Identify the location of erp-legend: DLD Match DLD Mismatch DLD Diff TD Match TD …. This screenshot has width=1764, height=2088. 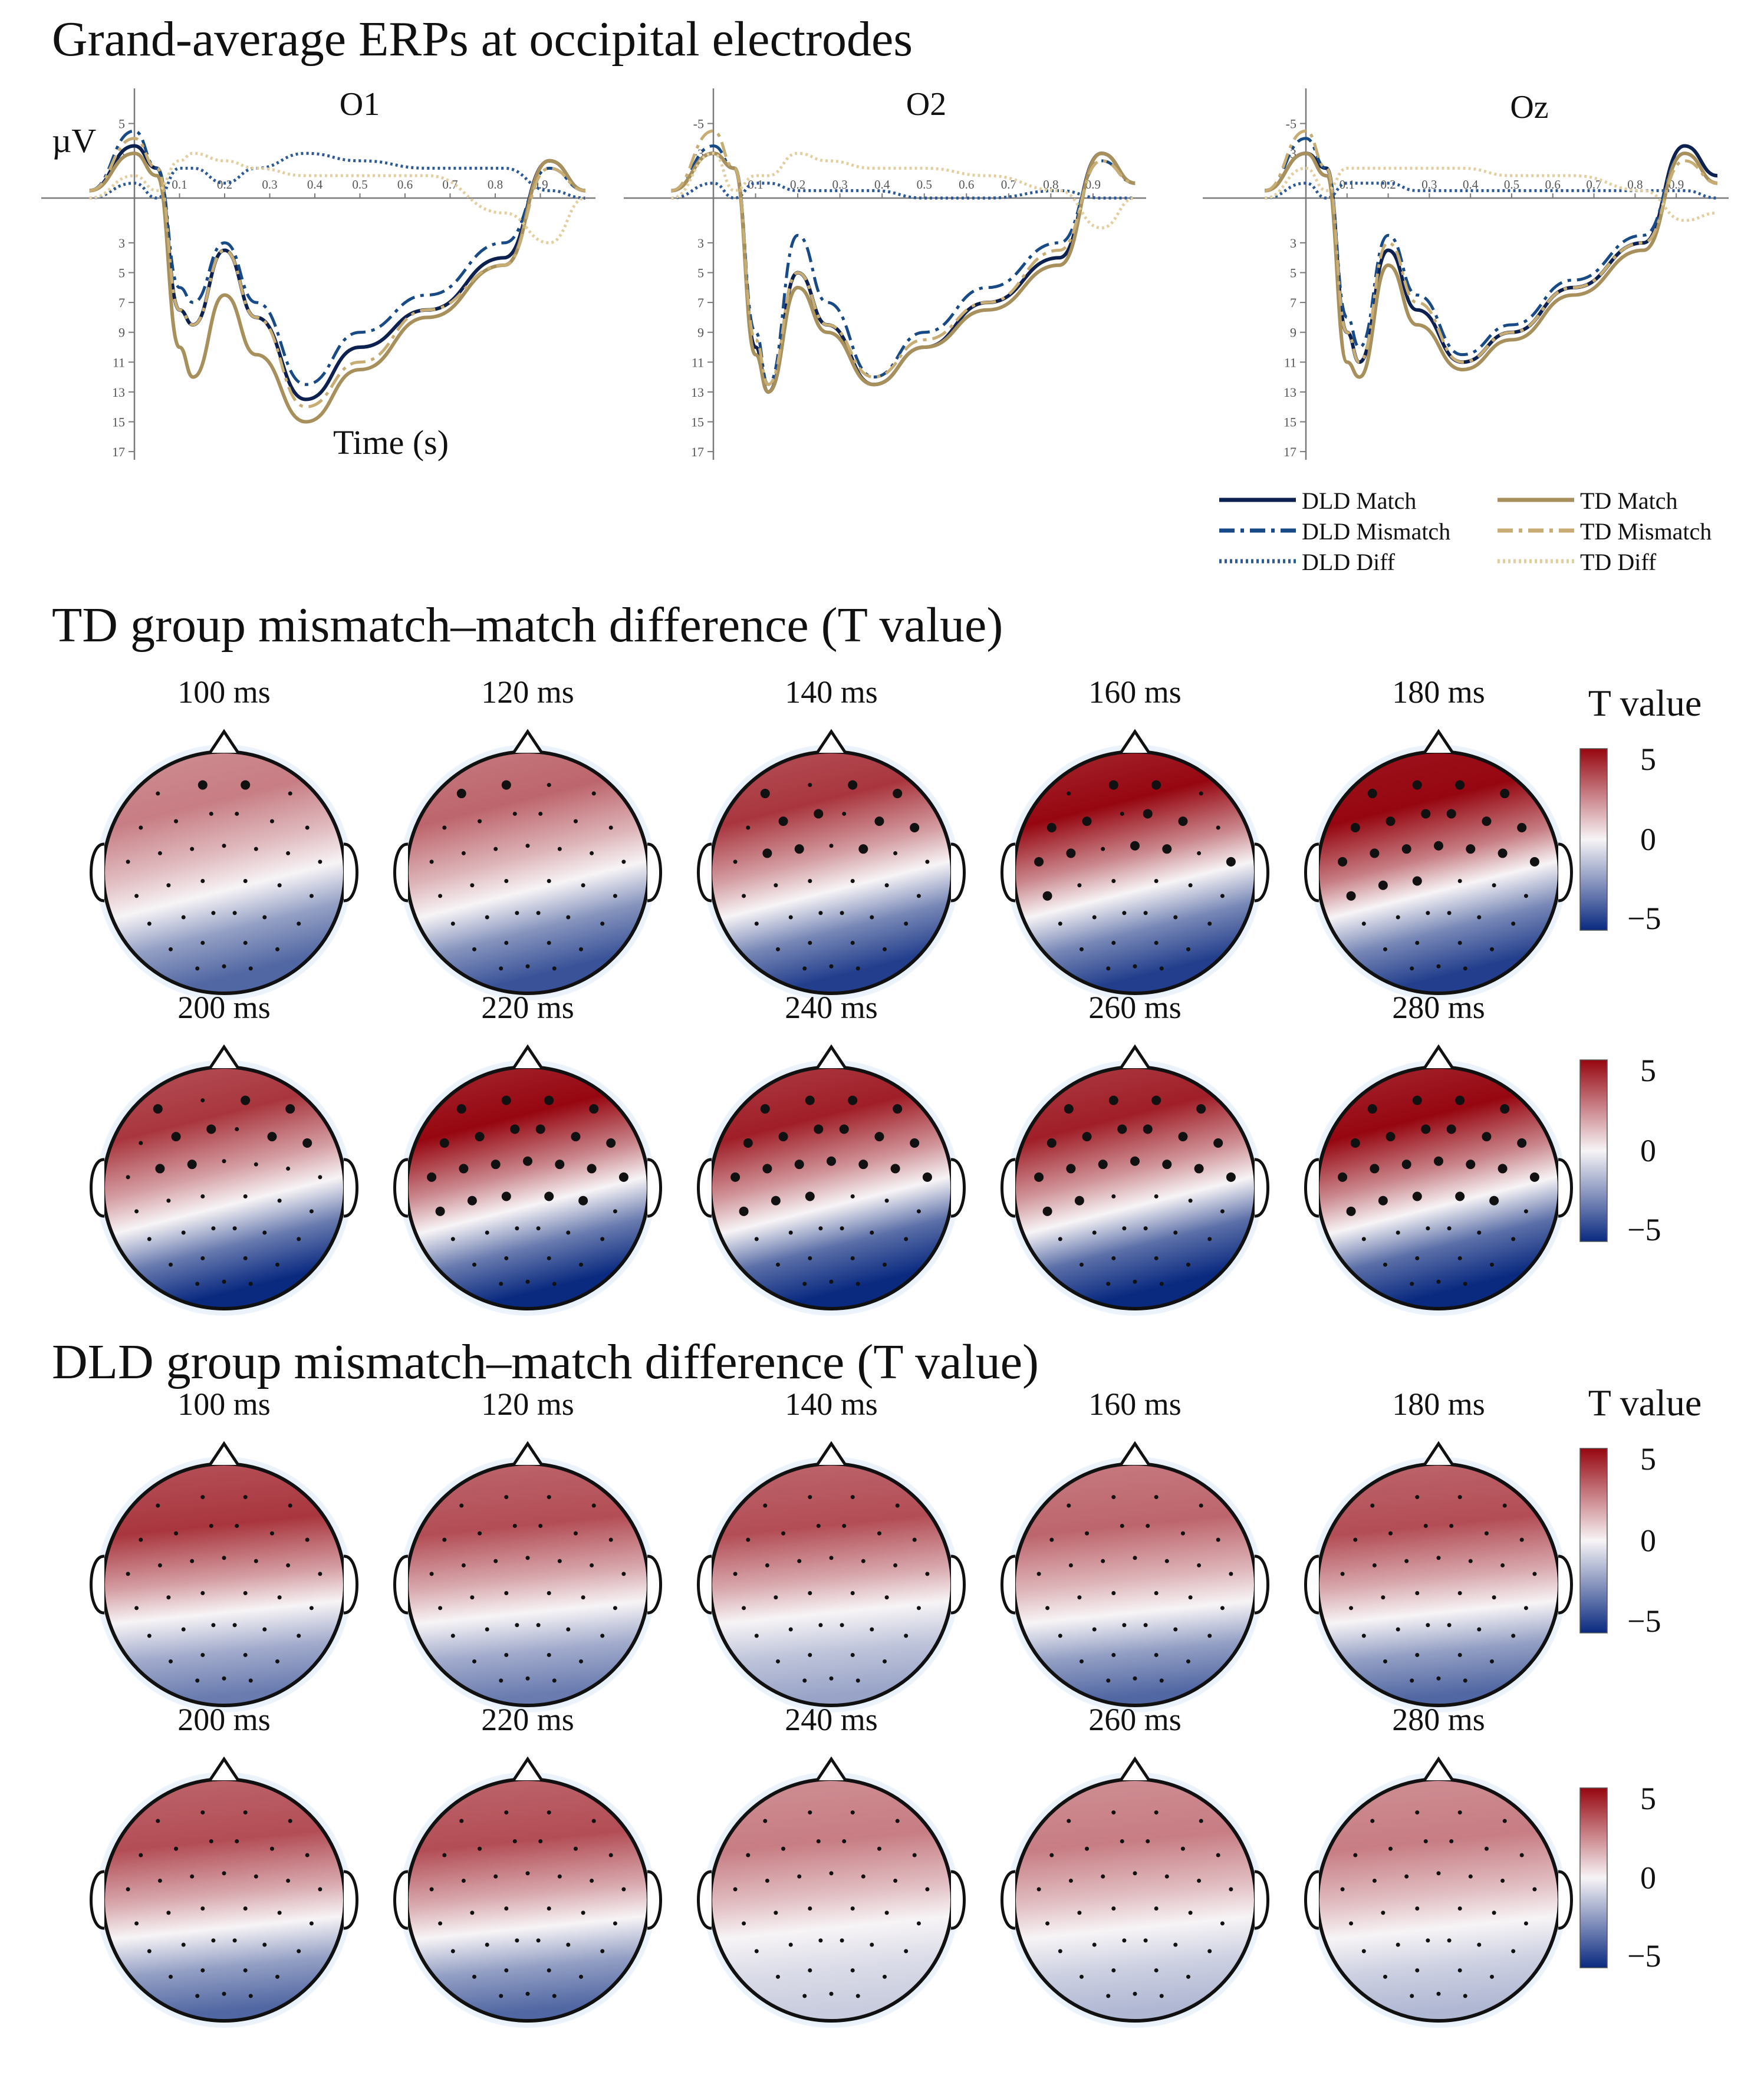
(1465, 531).